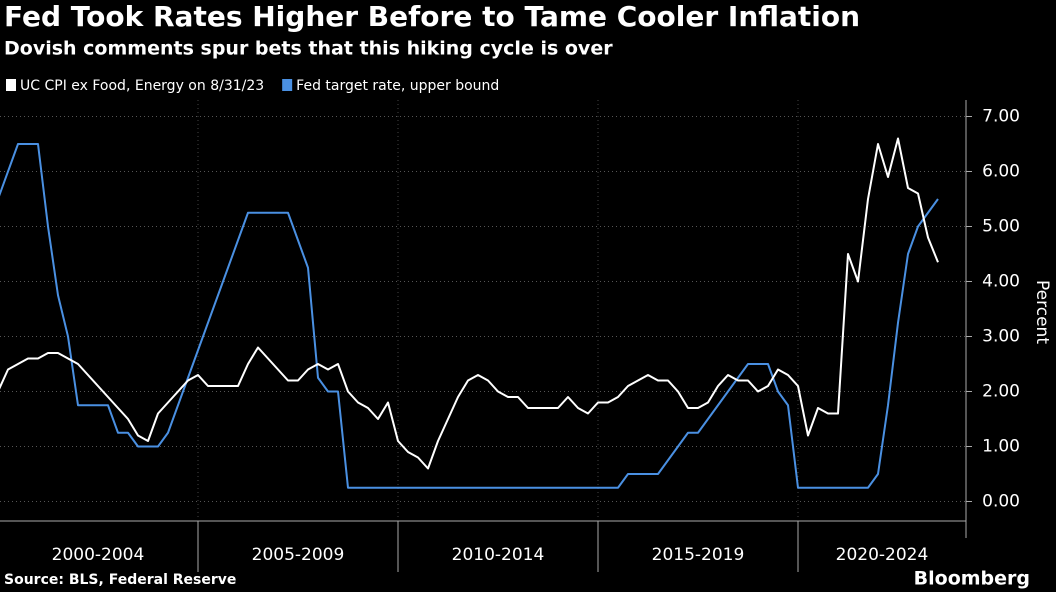  I want to click on x-tick-label: 2005-2009, so click(298, 555).